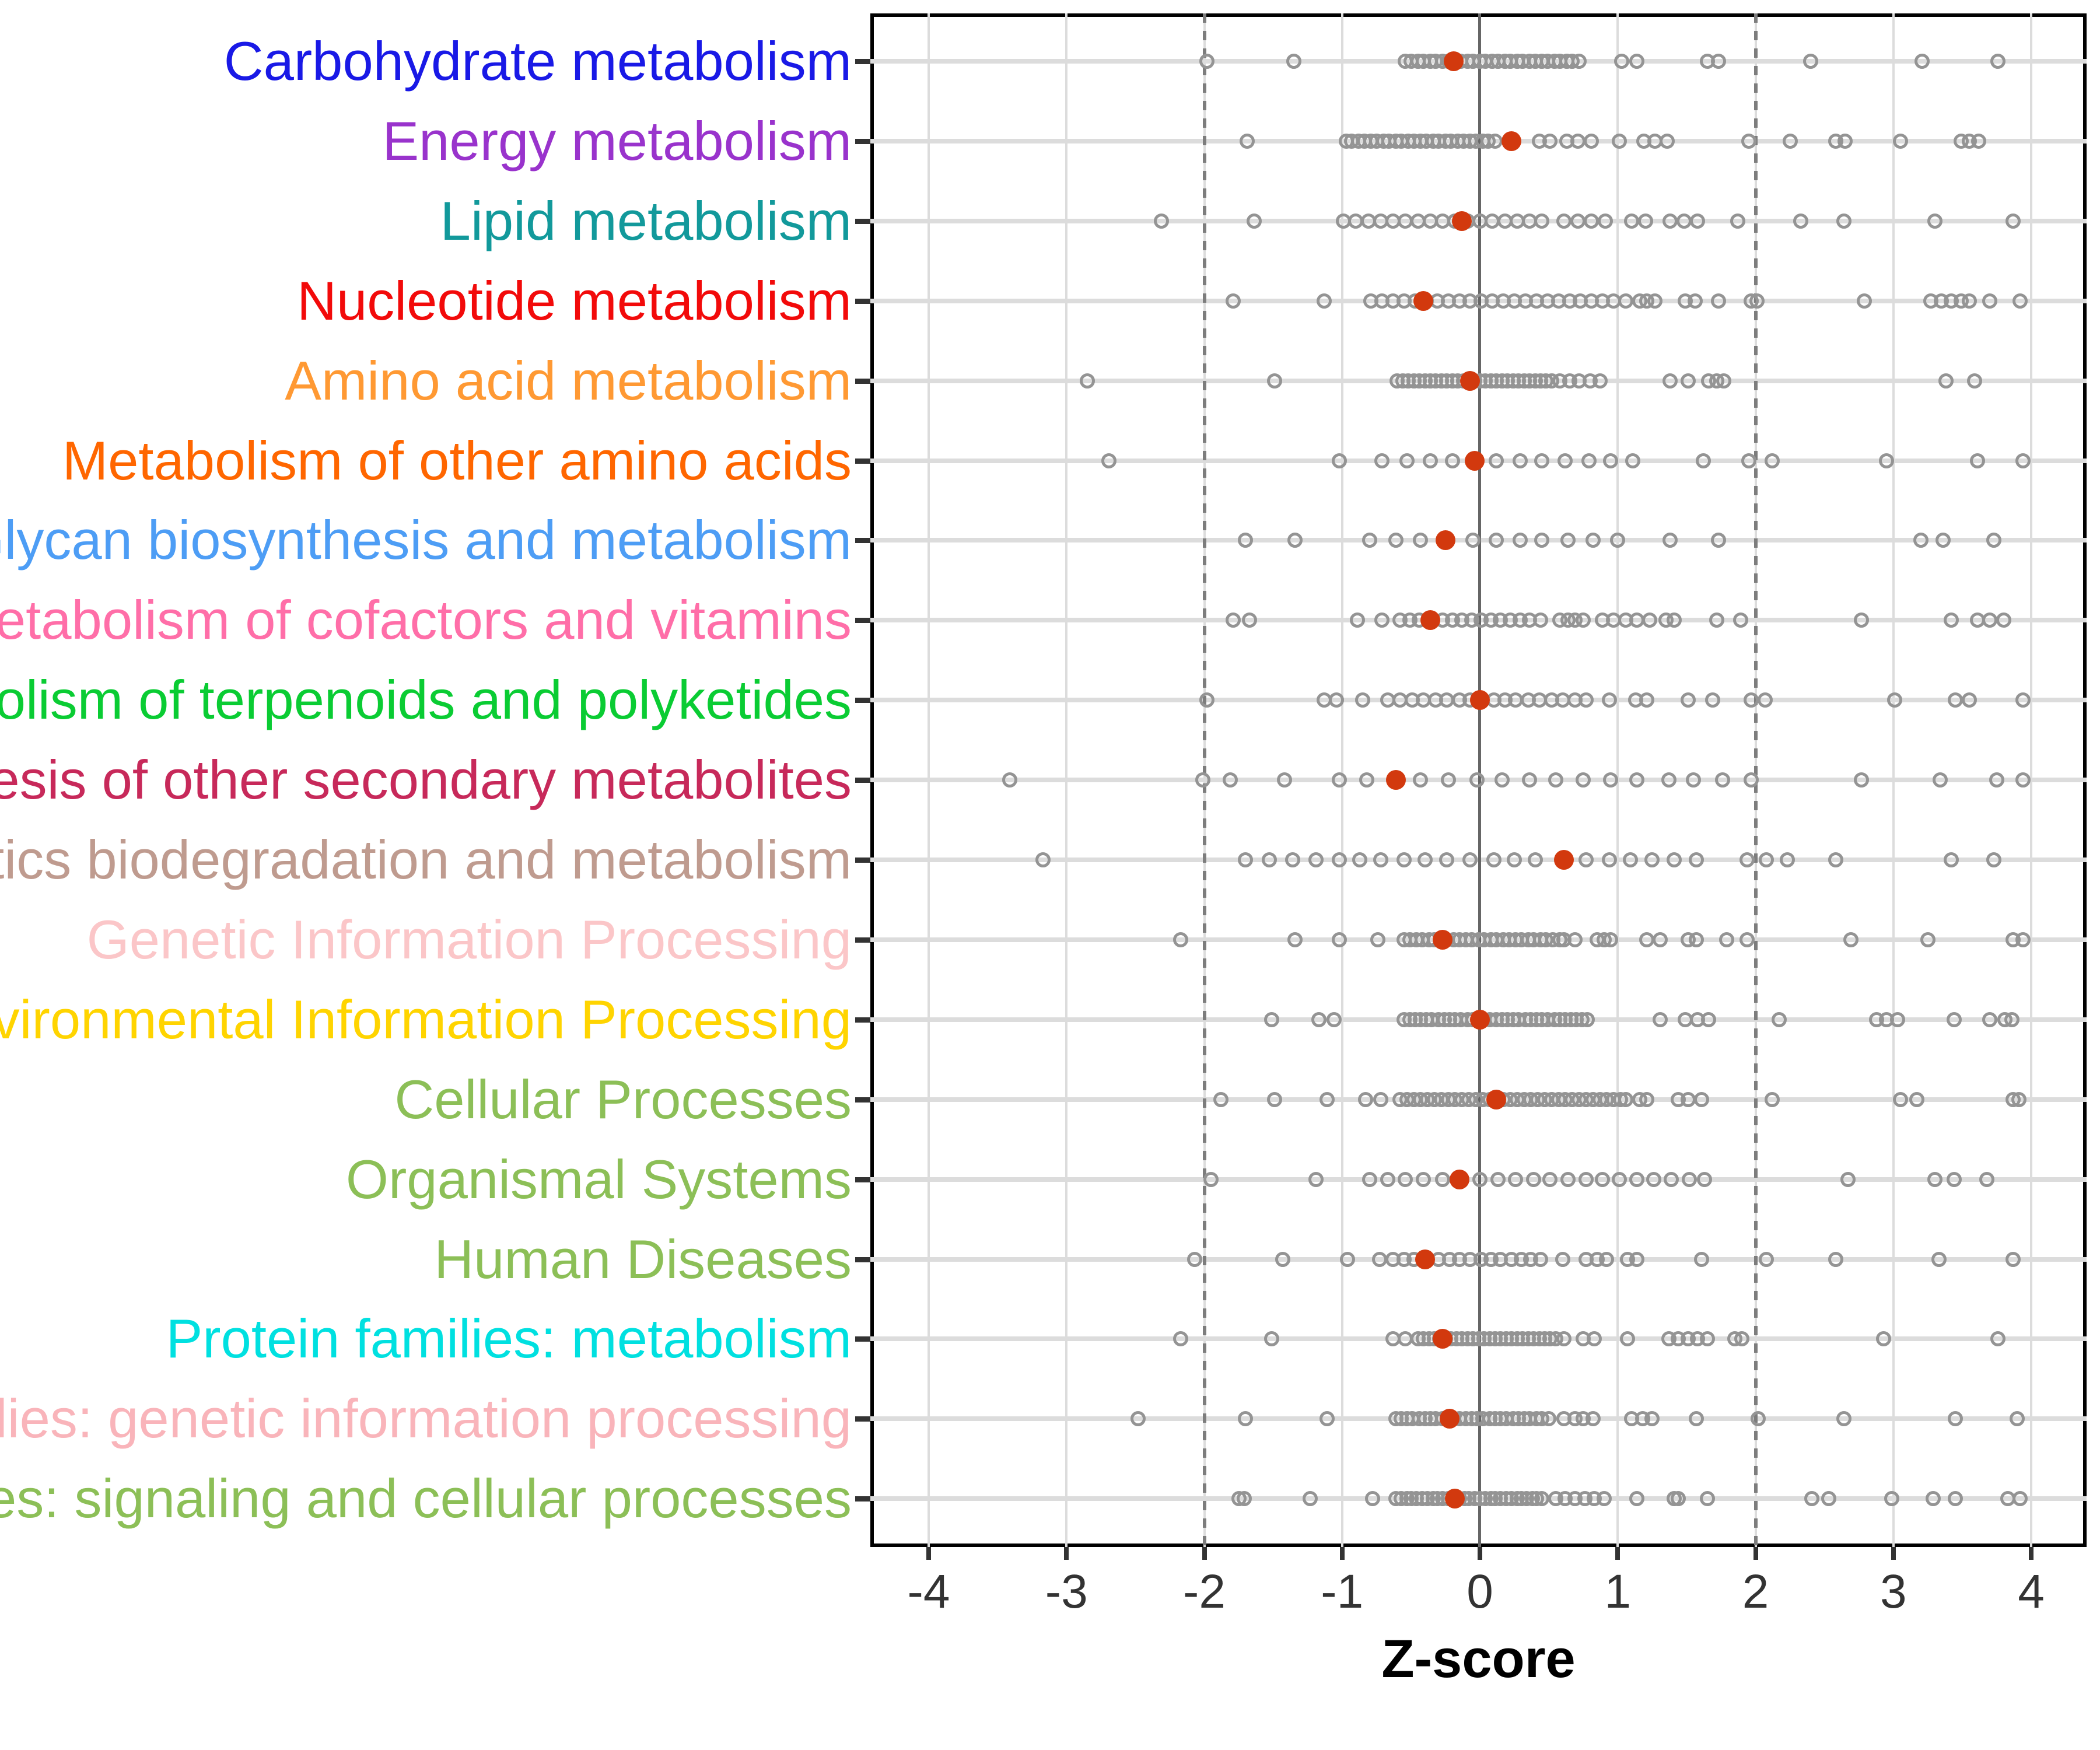 The height and width of the screenshot is (1750, 2100). I want to click on x-tick-label: 0, so click(1479, 1591).